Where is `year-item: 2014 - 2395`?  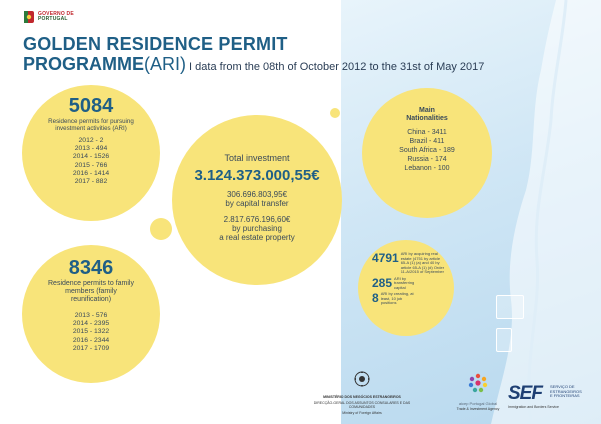 year-item: 2014 - 2395 is located at coordinates (91, 324).